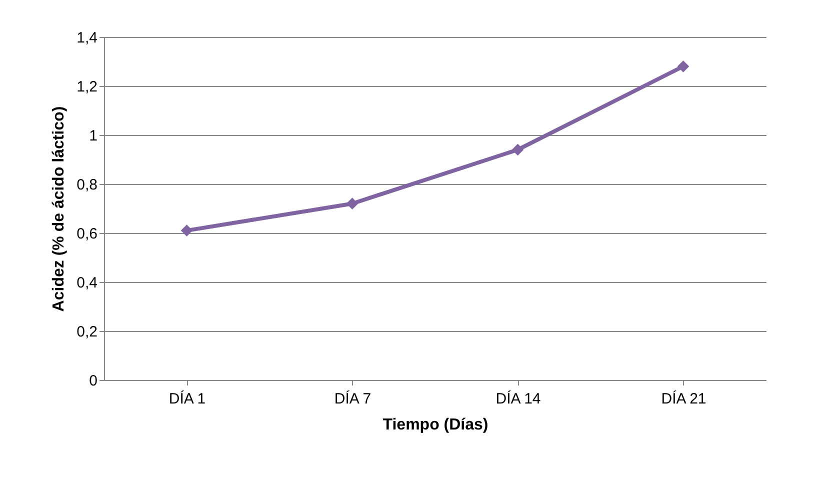 This screenshot has height=498, width=817. I want to click on y-tick-label: 0, so click(93, 381).